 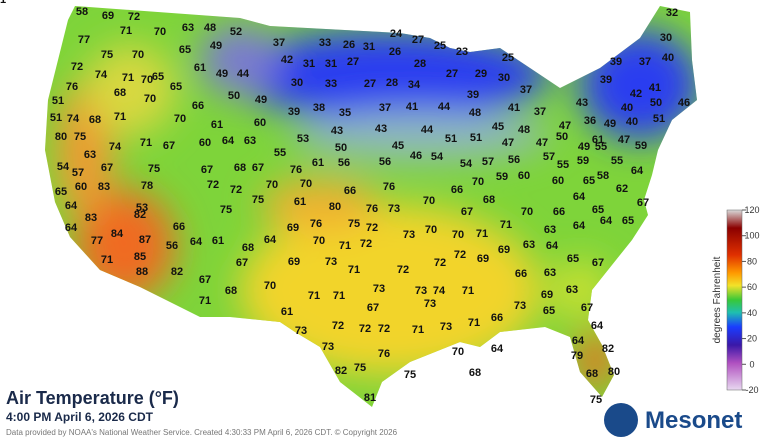 What do you see at coordinates (751, 364) in the screenshot?
I see `legend-tick-label: 0` at bounding box center [751, 364].